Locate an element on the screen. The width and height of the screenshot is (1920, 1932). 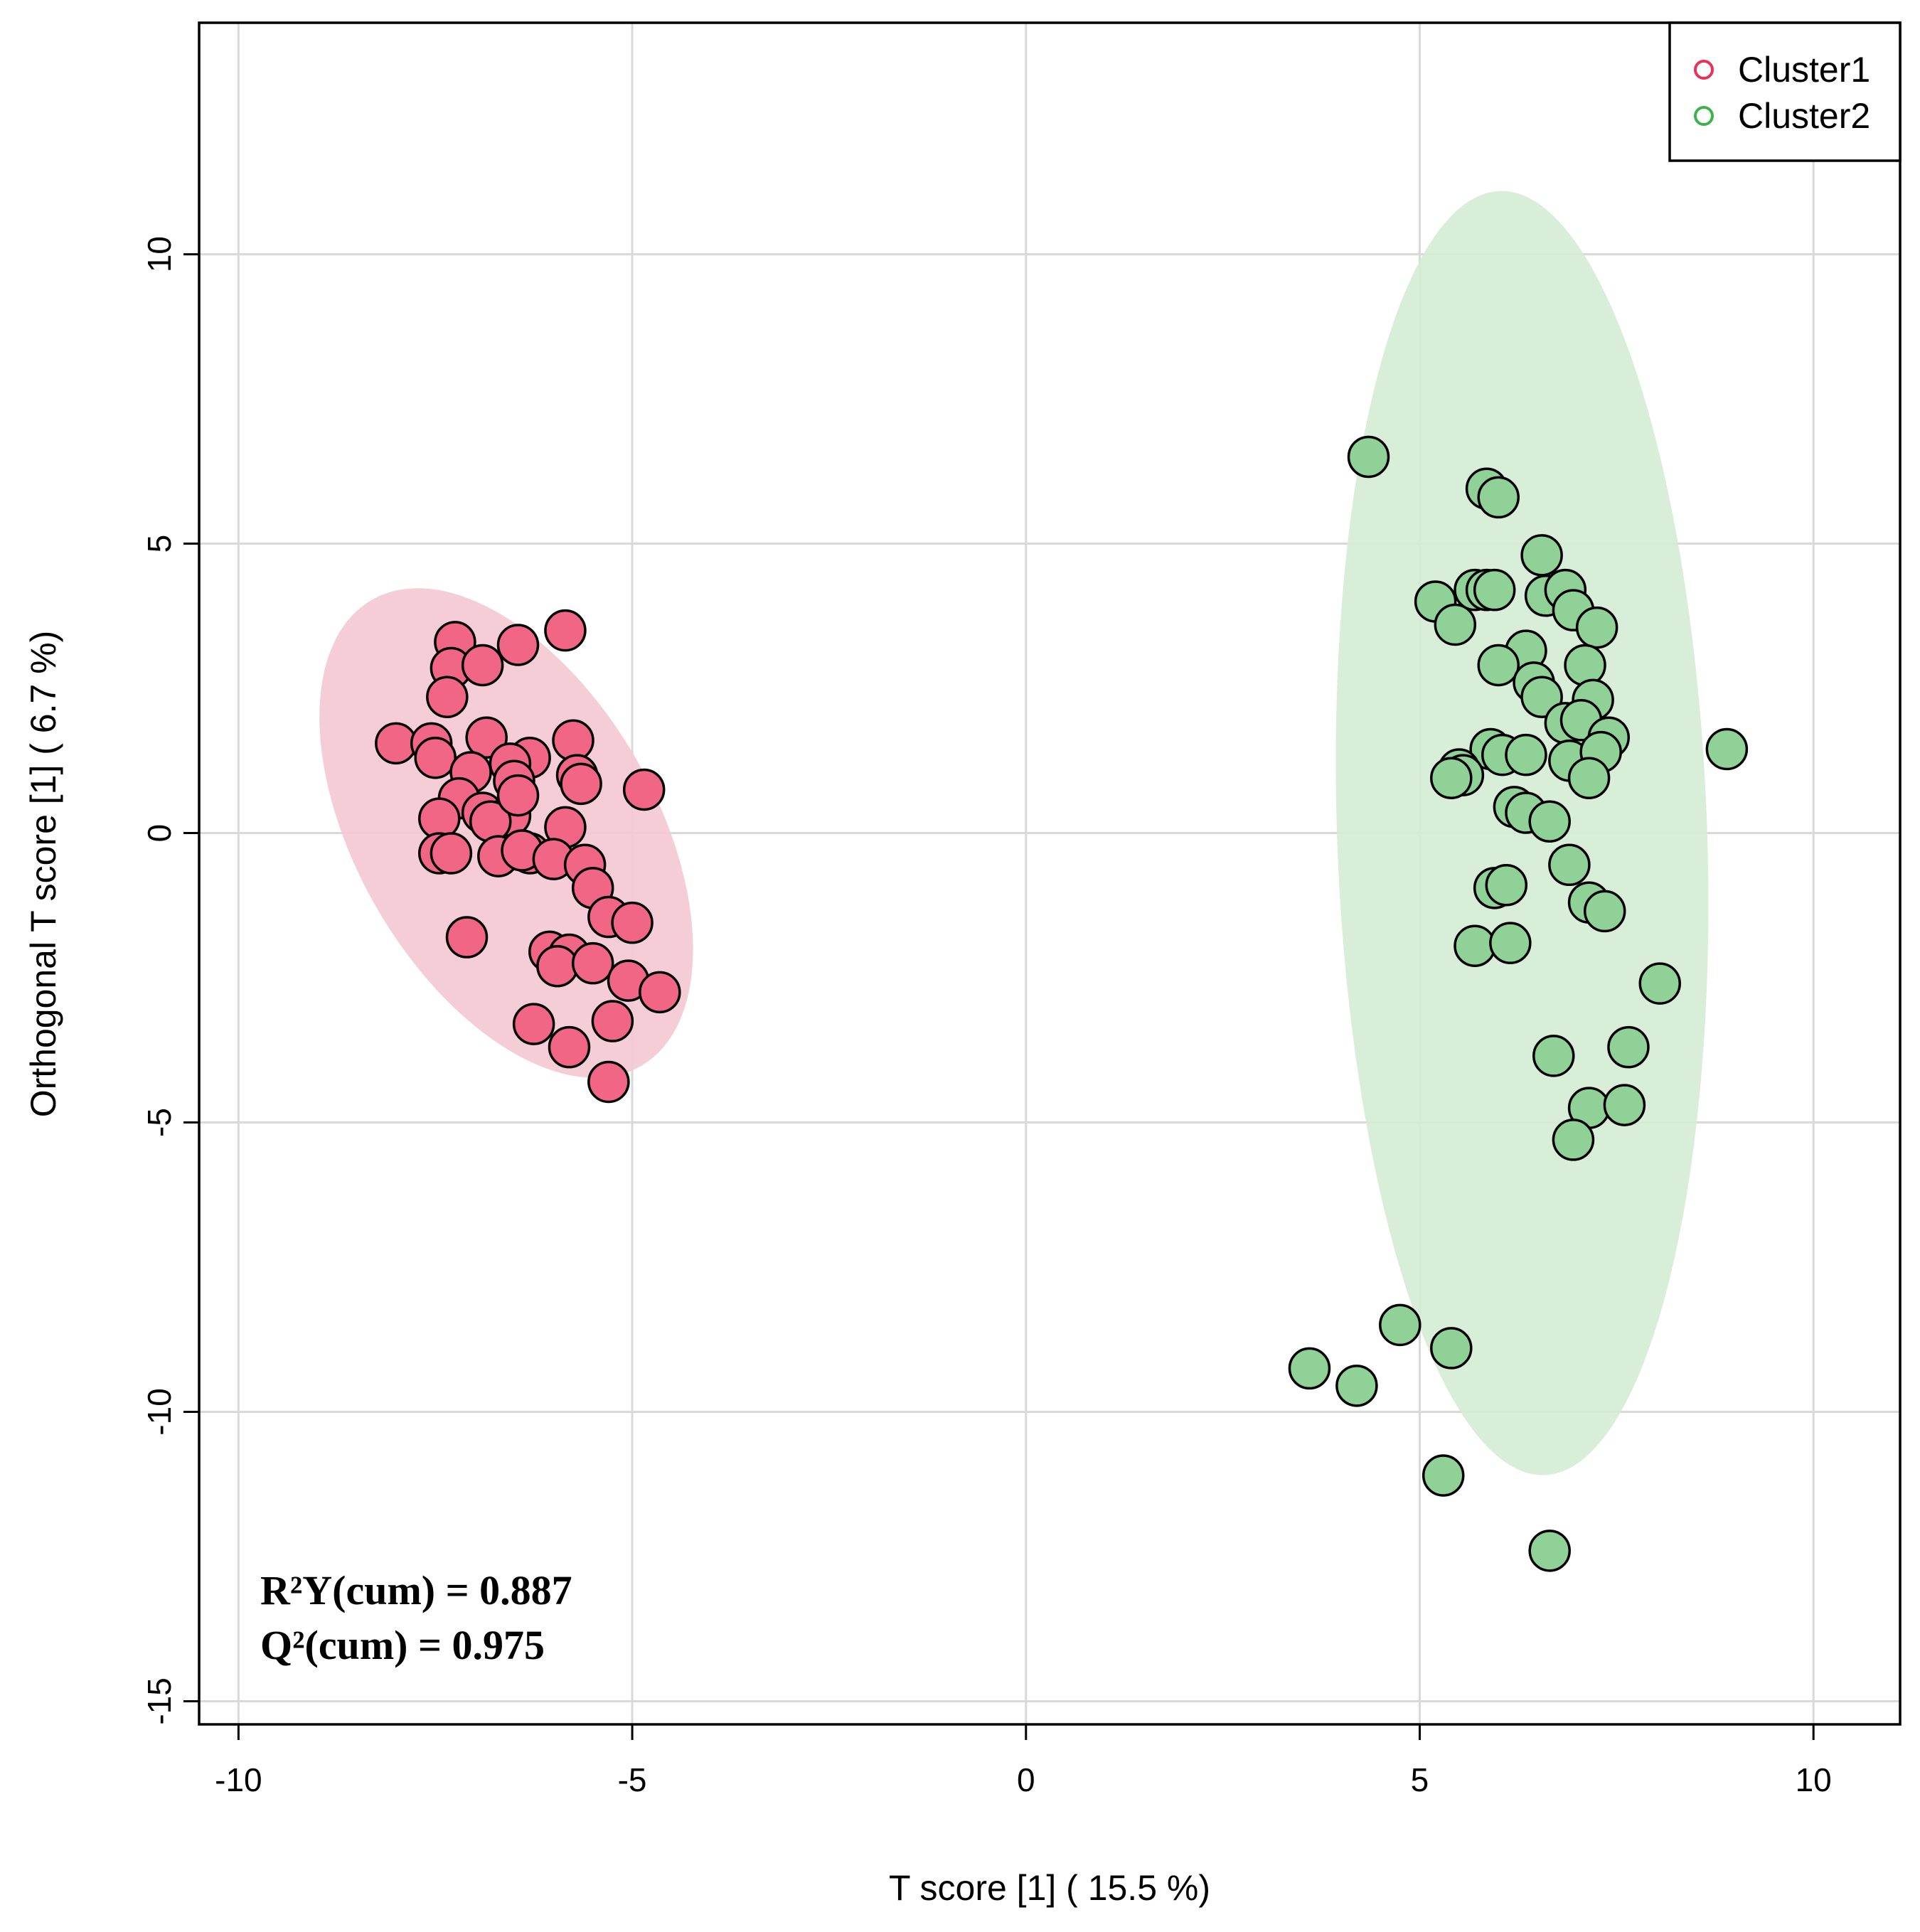
legend-marker-cluster1 is located at coordinates (1704, 70).